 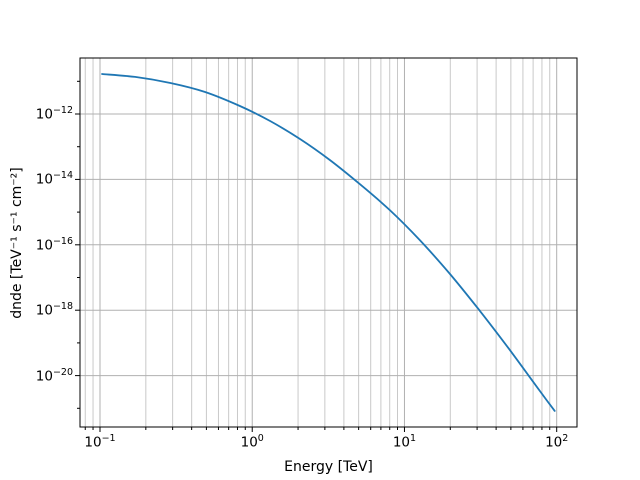 I want to click on y-axis-label: dnde [TeV⁻¹ s⁻¹ cm⁻²], so click(x=17, y=242).